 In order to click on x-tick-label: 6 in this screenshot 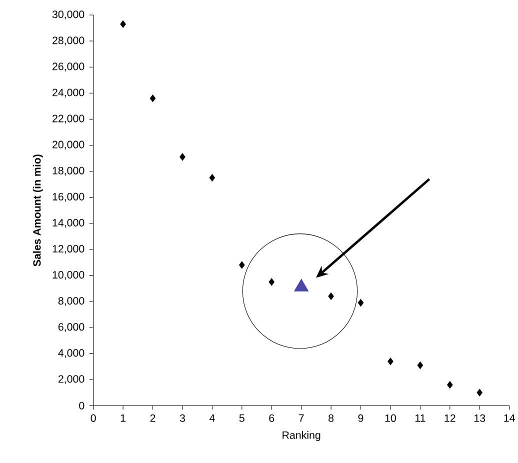, I will do `click(271, 418)`.